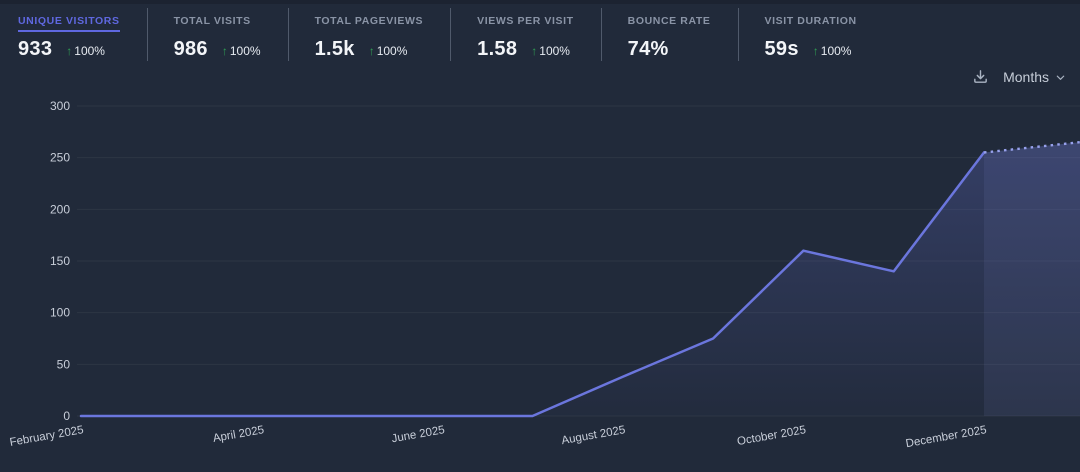  What do you see at coordinates (946, 437) in the screenshot?
I see `svg-text: December 2025` at bounding box center [946, 437].